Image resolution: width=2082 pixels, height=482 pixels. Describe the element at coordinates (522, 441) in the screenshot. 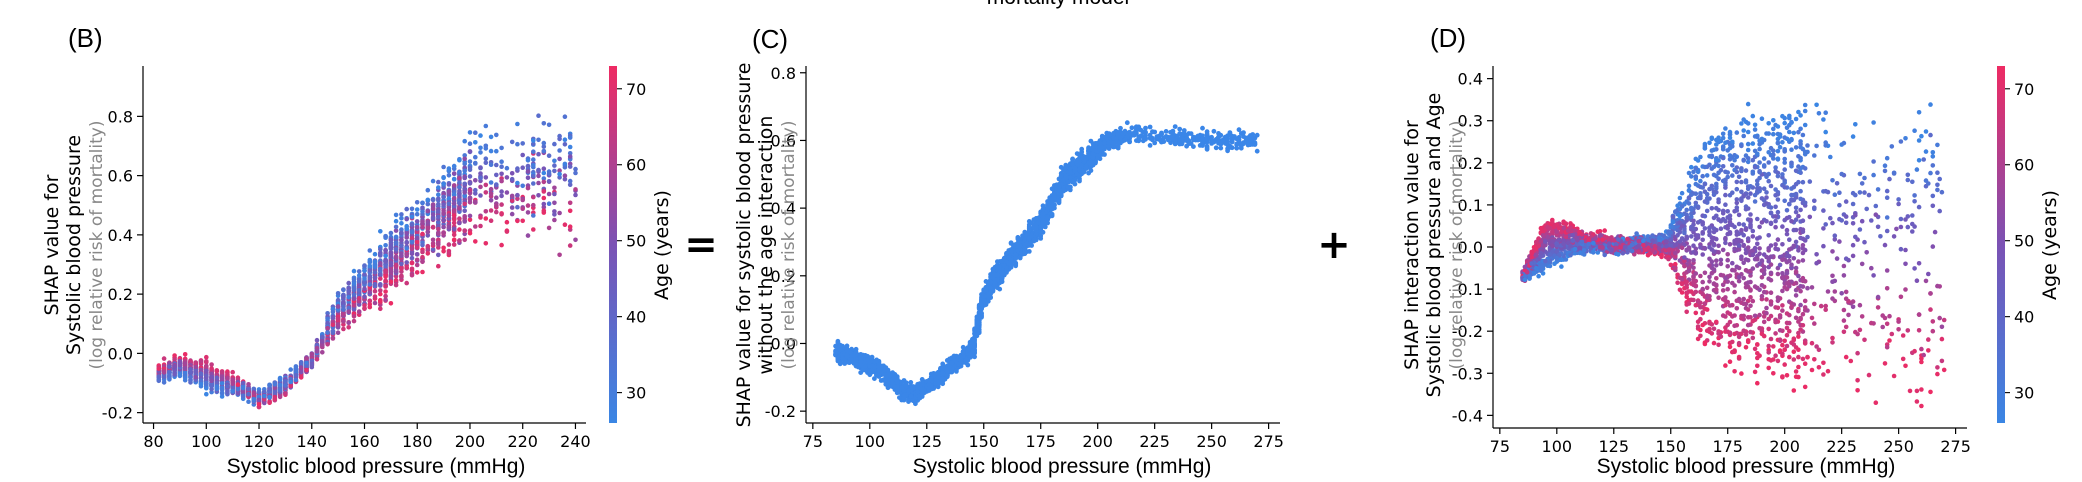

I see `x-tick-label: 220` at that location.